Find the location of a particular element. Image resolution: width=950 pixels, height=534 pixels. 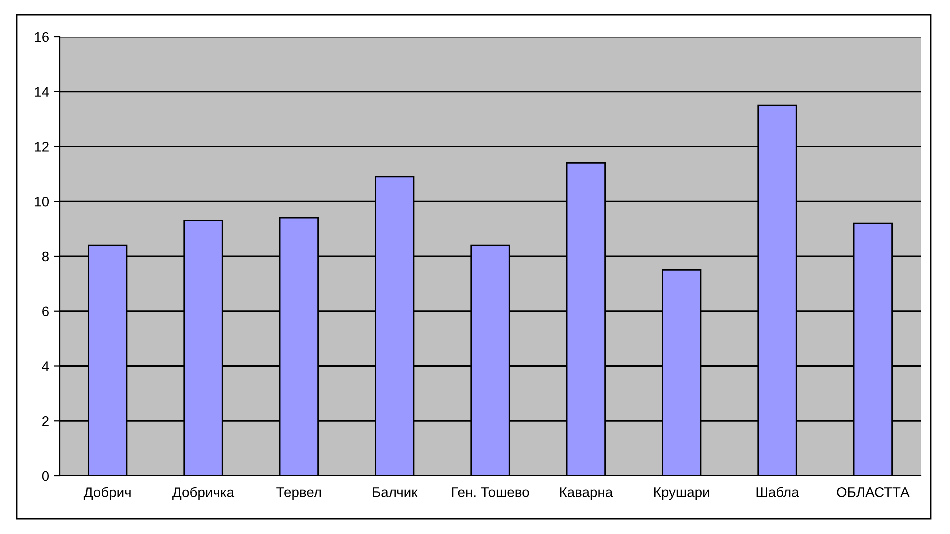

x-tick-label: Шабла is located at coordinates (778, 492).